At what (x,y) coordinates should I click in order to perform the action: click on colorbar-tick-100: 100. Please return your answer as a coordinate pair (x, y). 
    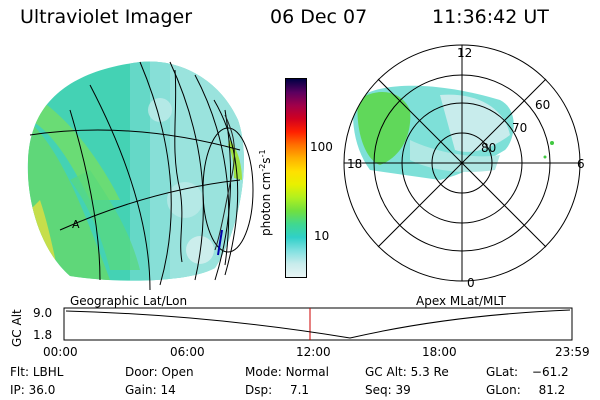
    Looking at the image, I should click on (321, 147).